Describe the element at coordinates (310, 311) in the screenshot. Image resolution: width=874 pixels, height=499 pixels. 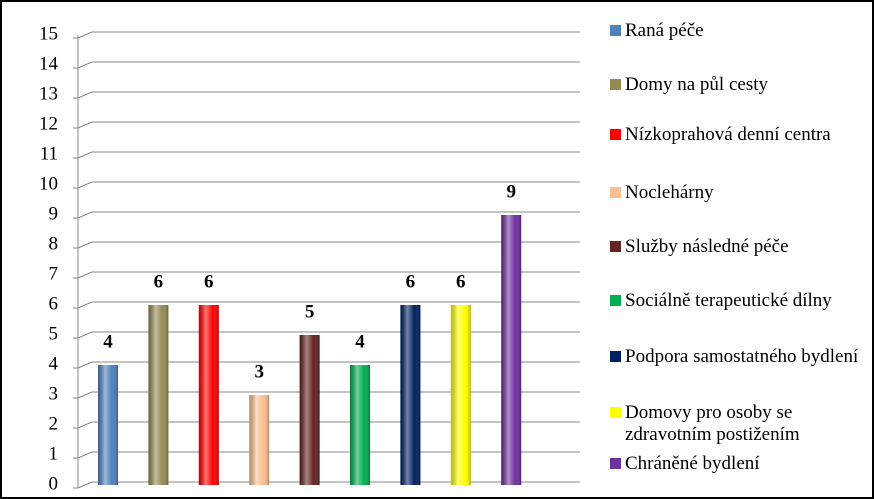
I see `data-label: 5` at that location.